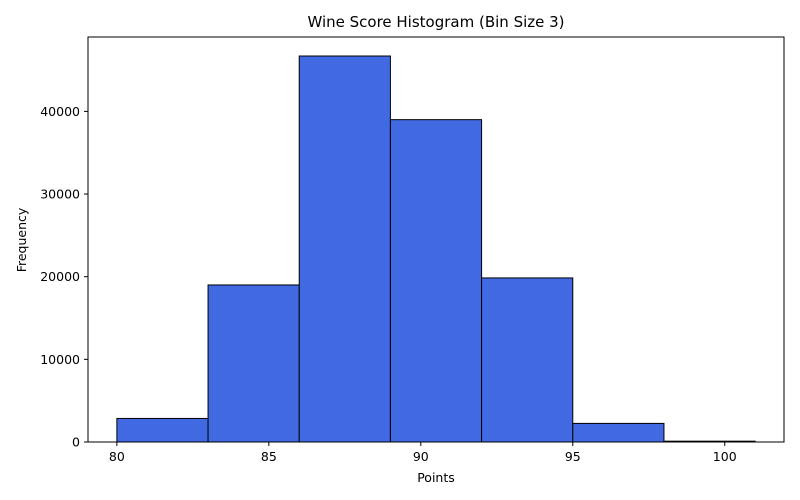  What do you see at coordinates (269, 456) in the screenshot?
I see `x-tick-label: 85` at bounding box center [269, 456].